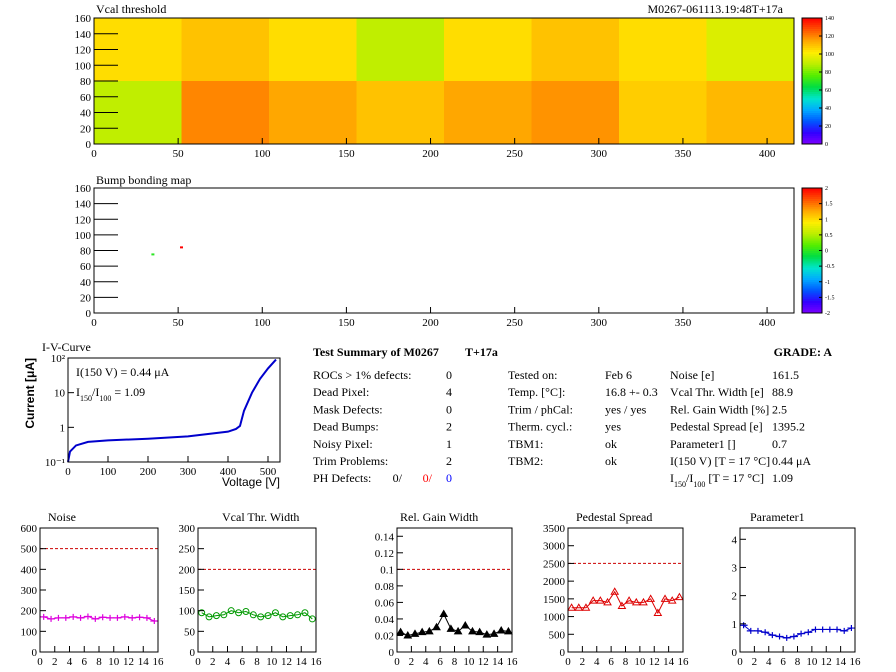 The image size is (896, 672). Describe the element at coordinates (719, 409) in the screenshot. I see `result-label: Rel. Gain Width [%]` at that location.